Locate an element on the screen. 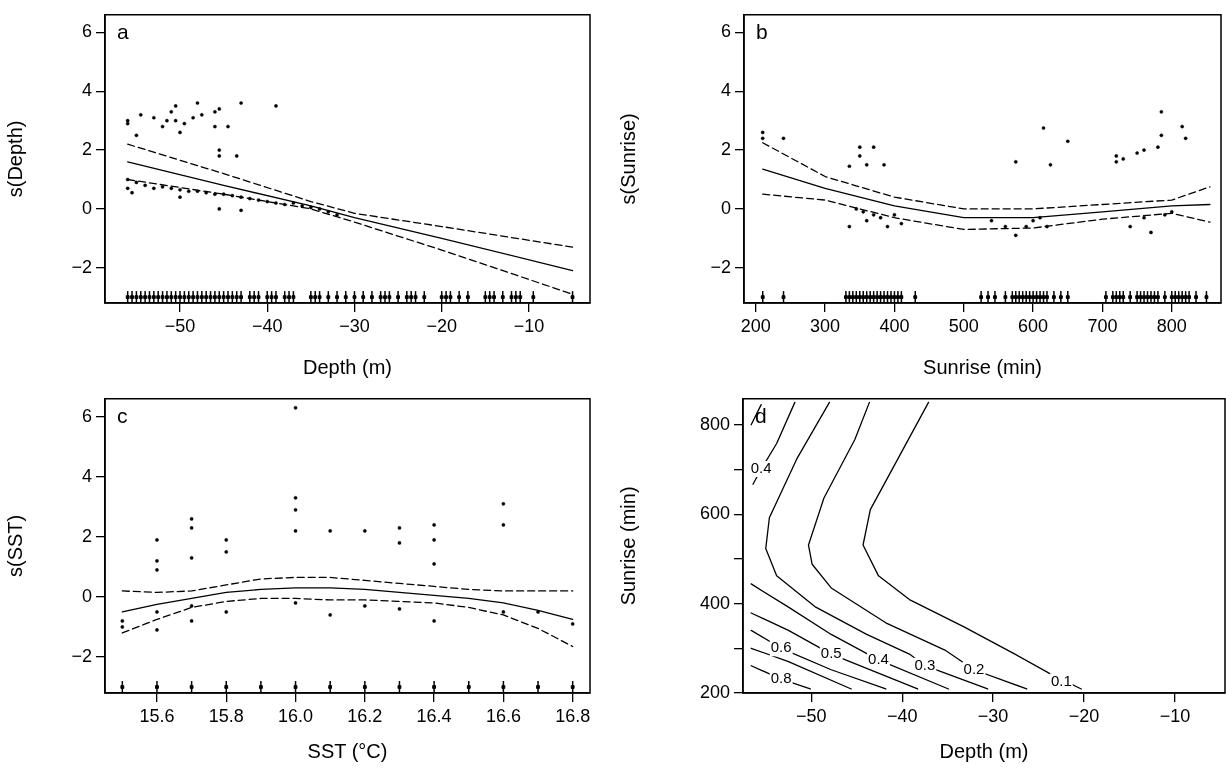 This screenshot has width=1226, height=768. x-axis-title: SST (°C) is located at coordinates (347, 750).